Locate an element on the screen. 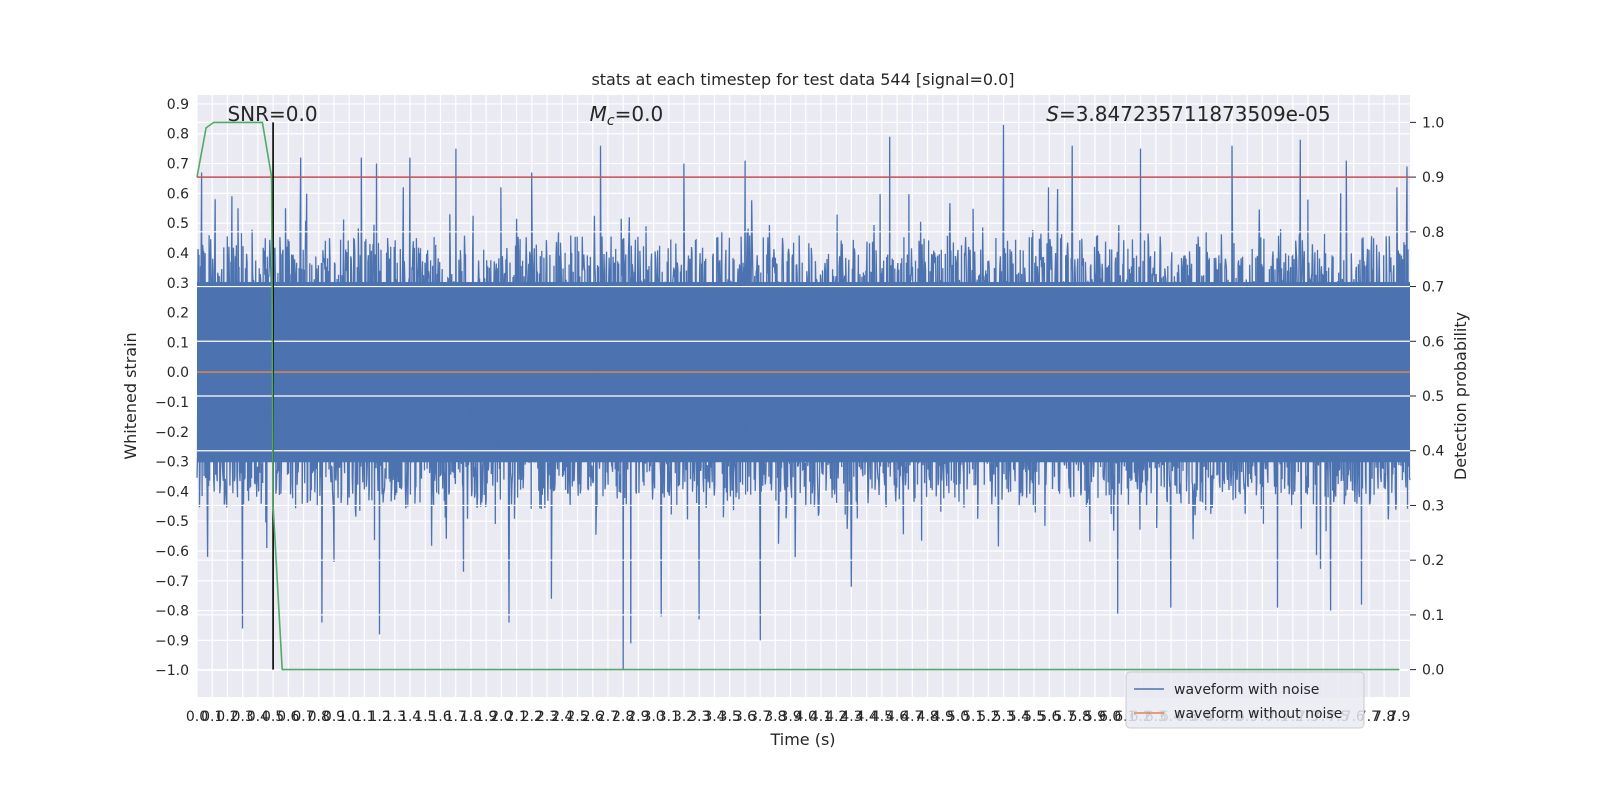 The image size is (1600, 800). y-tick-label: −0.1 is located at coordinates (172, 403).